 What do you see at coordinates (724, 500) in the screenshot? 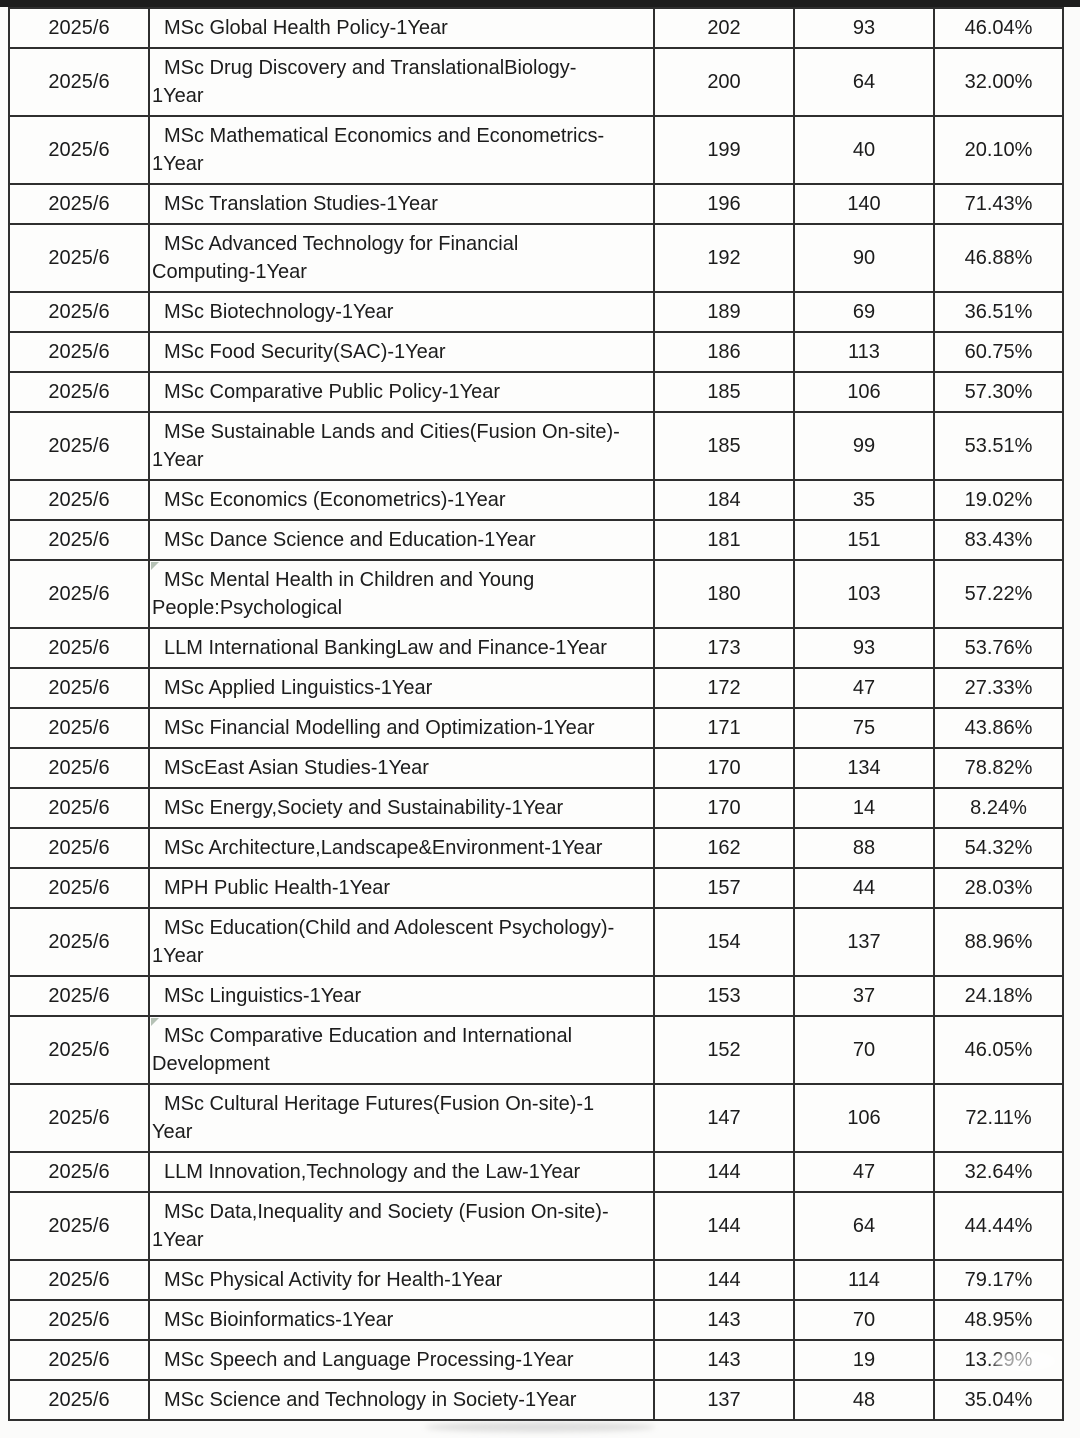
I see `cell-applications-count: 184` at bounding box center [724, 500].